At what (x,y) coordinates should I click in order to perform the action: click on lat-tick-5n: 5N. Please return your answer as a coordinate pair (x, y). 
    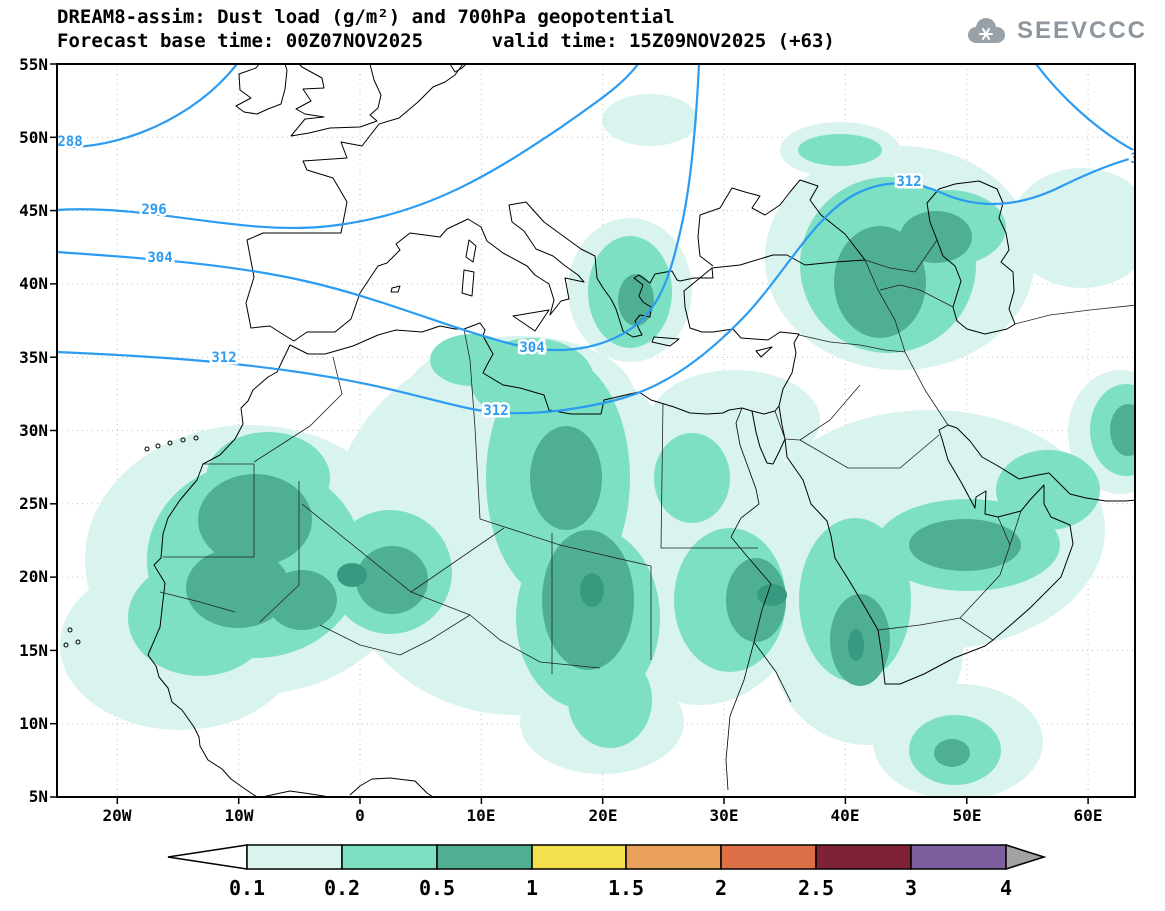
    Looking at the image, I should click on (38, 796).